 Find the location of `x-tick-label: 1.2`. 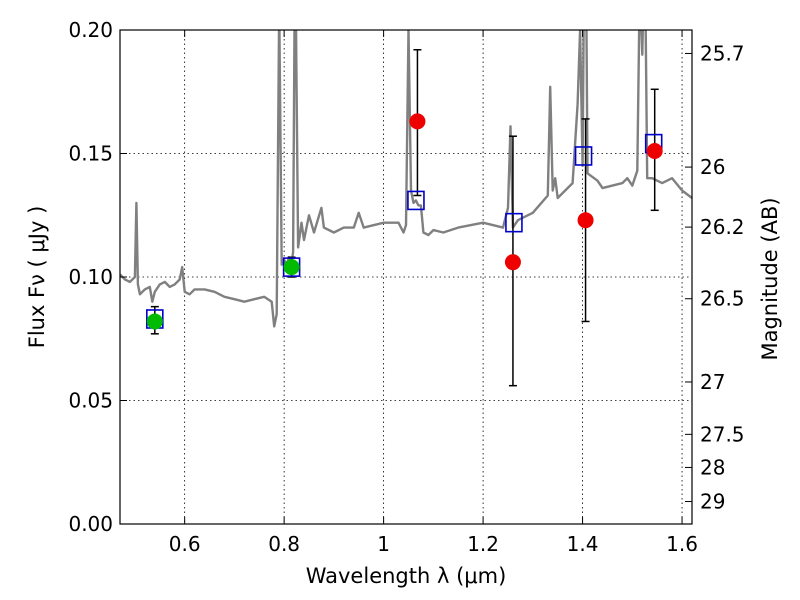

x-tick-label: 1.2 is located at coordinates (483, 544).